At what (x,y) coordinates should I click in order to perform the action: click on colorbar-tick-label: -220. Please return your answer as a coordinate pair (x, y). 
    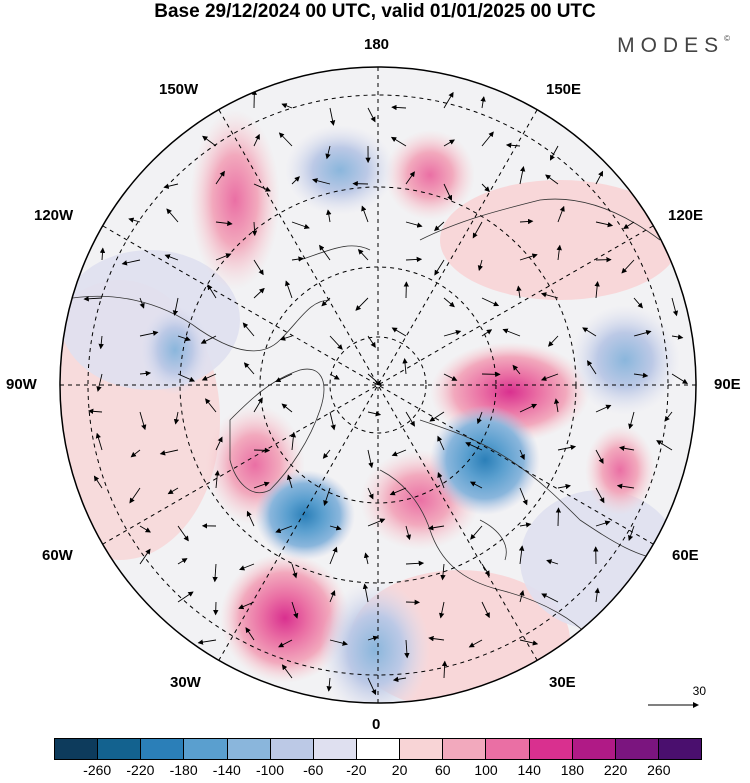
    Looking at the image, I should click on (140, 770).